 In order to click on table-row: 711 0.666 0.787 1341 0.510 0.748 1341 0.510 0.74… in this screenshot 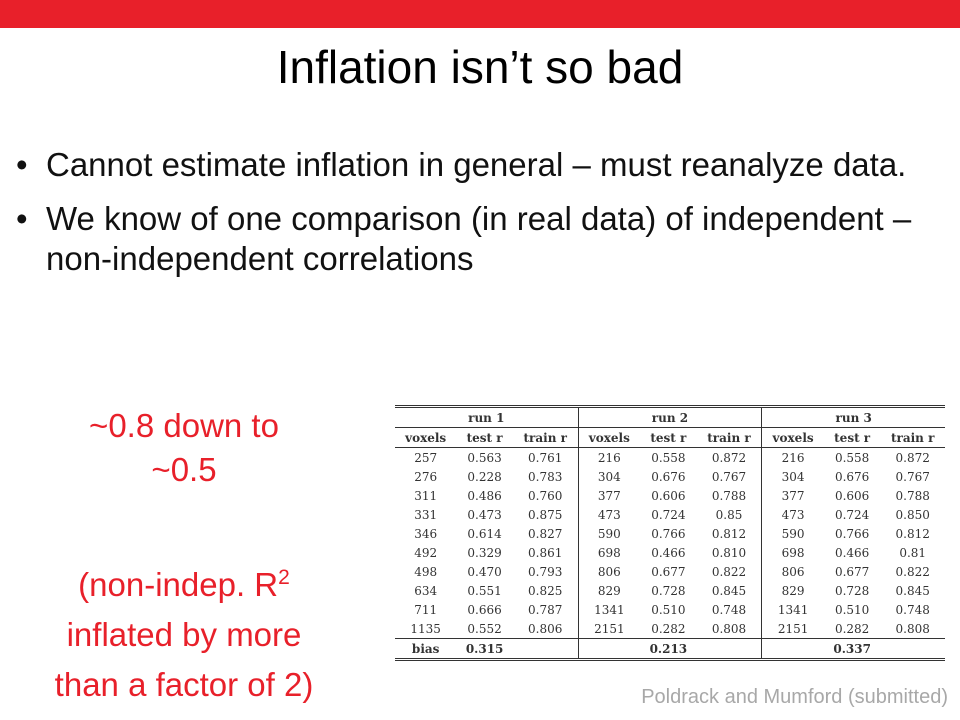, I will do `click(670, 609)`.